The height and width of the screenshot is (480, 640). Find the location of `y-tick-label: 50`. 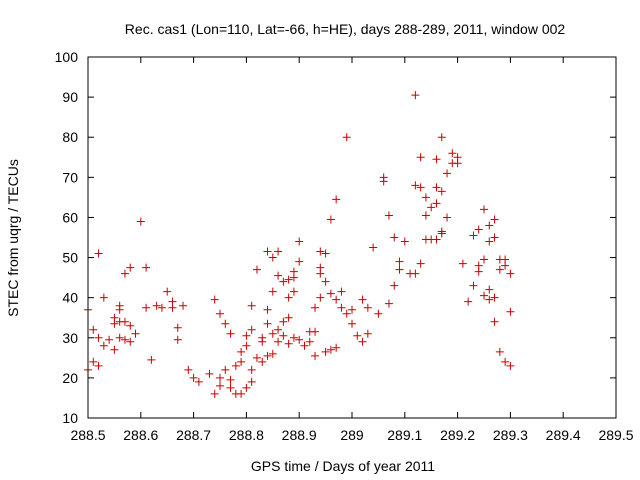

y-tick-label: 50 is located at coordinates (70, 258).